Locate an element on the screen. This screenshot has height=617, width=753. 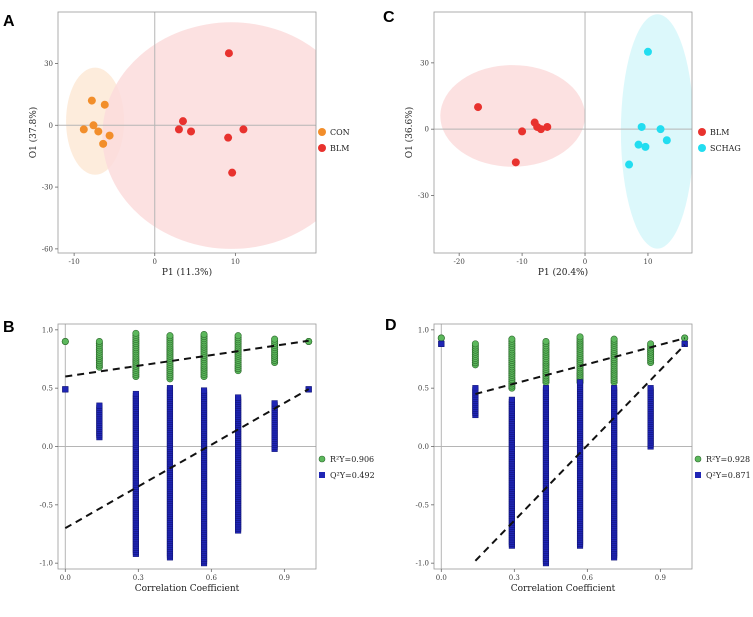
legend-label: R²Y=0.928 is located at coordinates (728, 459).